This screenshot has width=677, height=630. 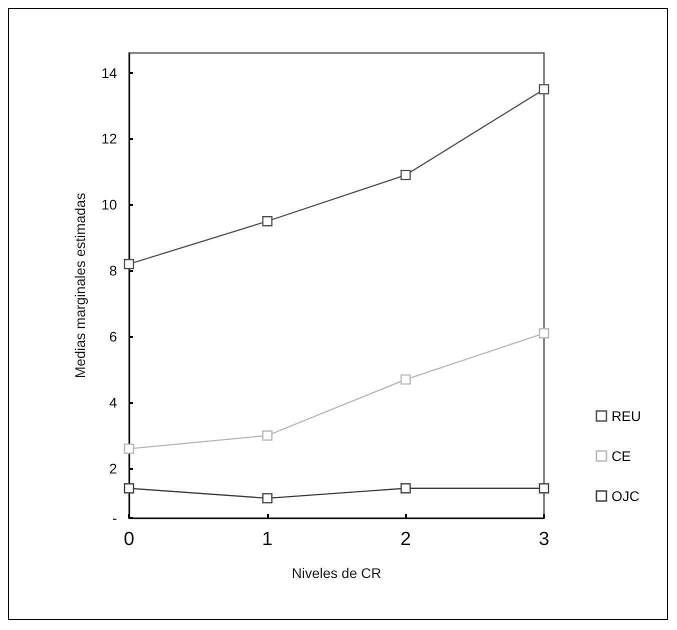 I want to click on y-tick-label: 6, so click(x=113, y=336).